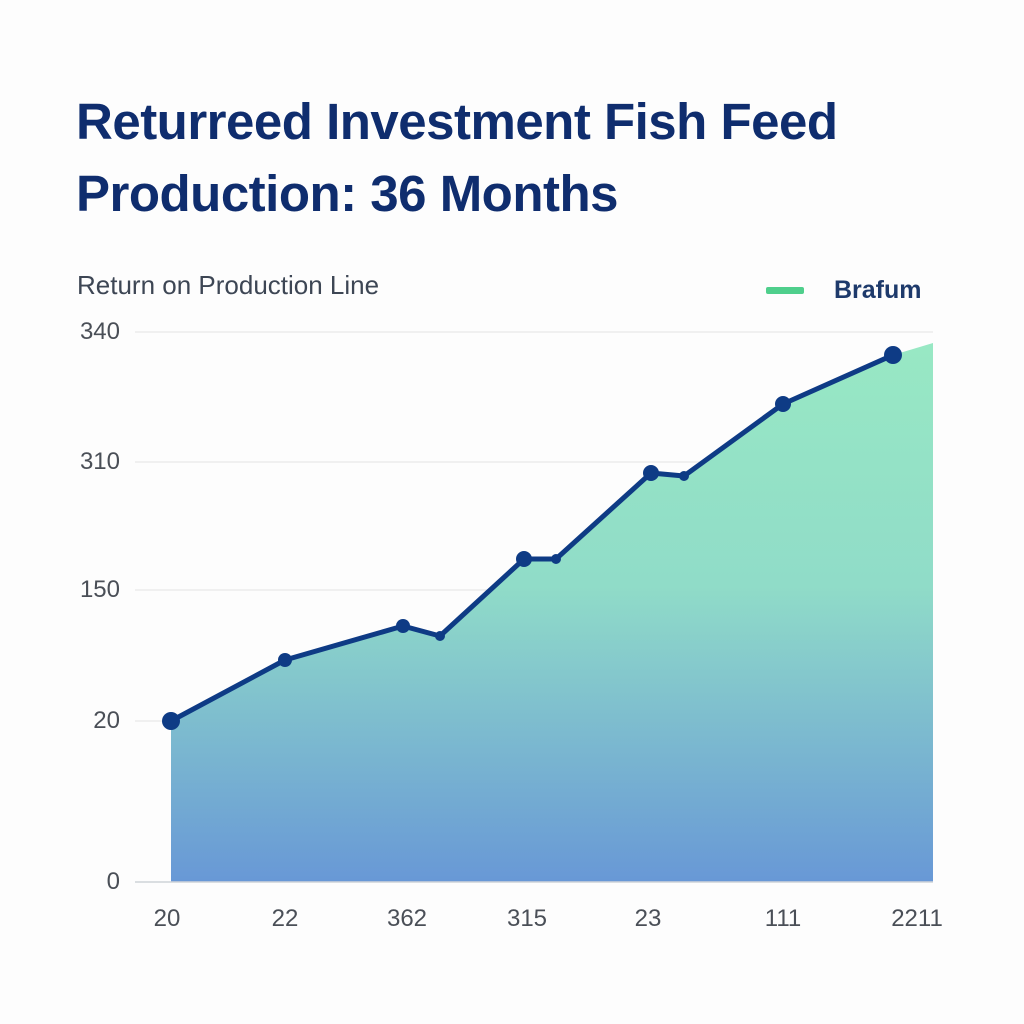 The image size is (1024, 1024). What do you see at coordinates (648, 918) in the screenshot?
I see `x-tick-label: 23` at bounding box center [648, 918].